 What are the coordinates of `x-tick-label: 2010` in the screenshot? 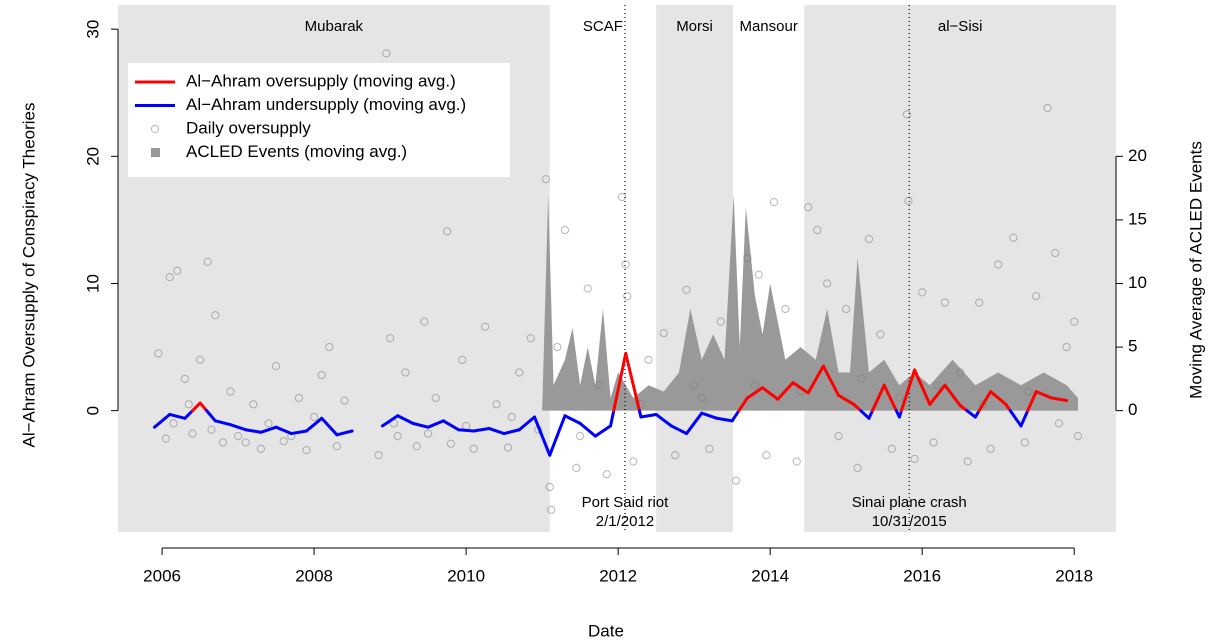 It's located at (466, 575).